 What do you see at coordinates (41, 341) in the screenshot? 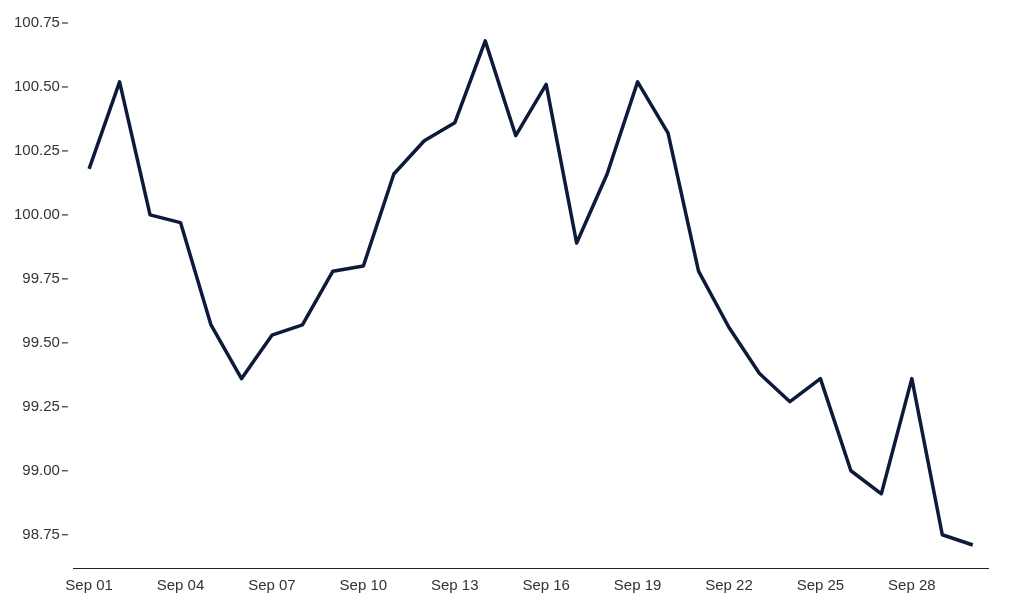
I see `y-tick-label: 99.50` at bounding box center [41, 341].